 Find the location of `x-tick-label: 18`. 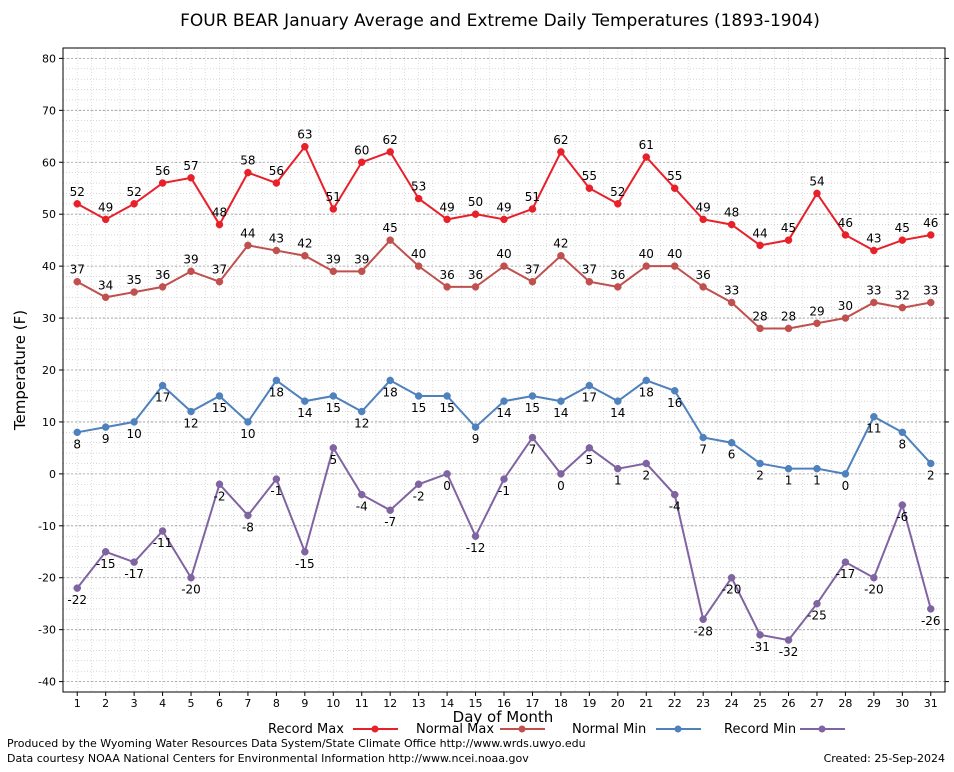

x-tick-label: 18 is located at coordinates (561, 703).